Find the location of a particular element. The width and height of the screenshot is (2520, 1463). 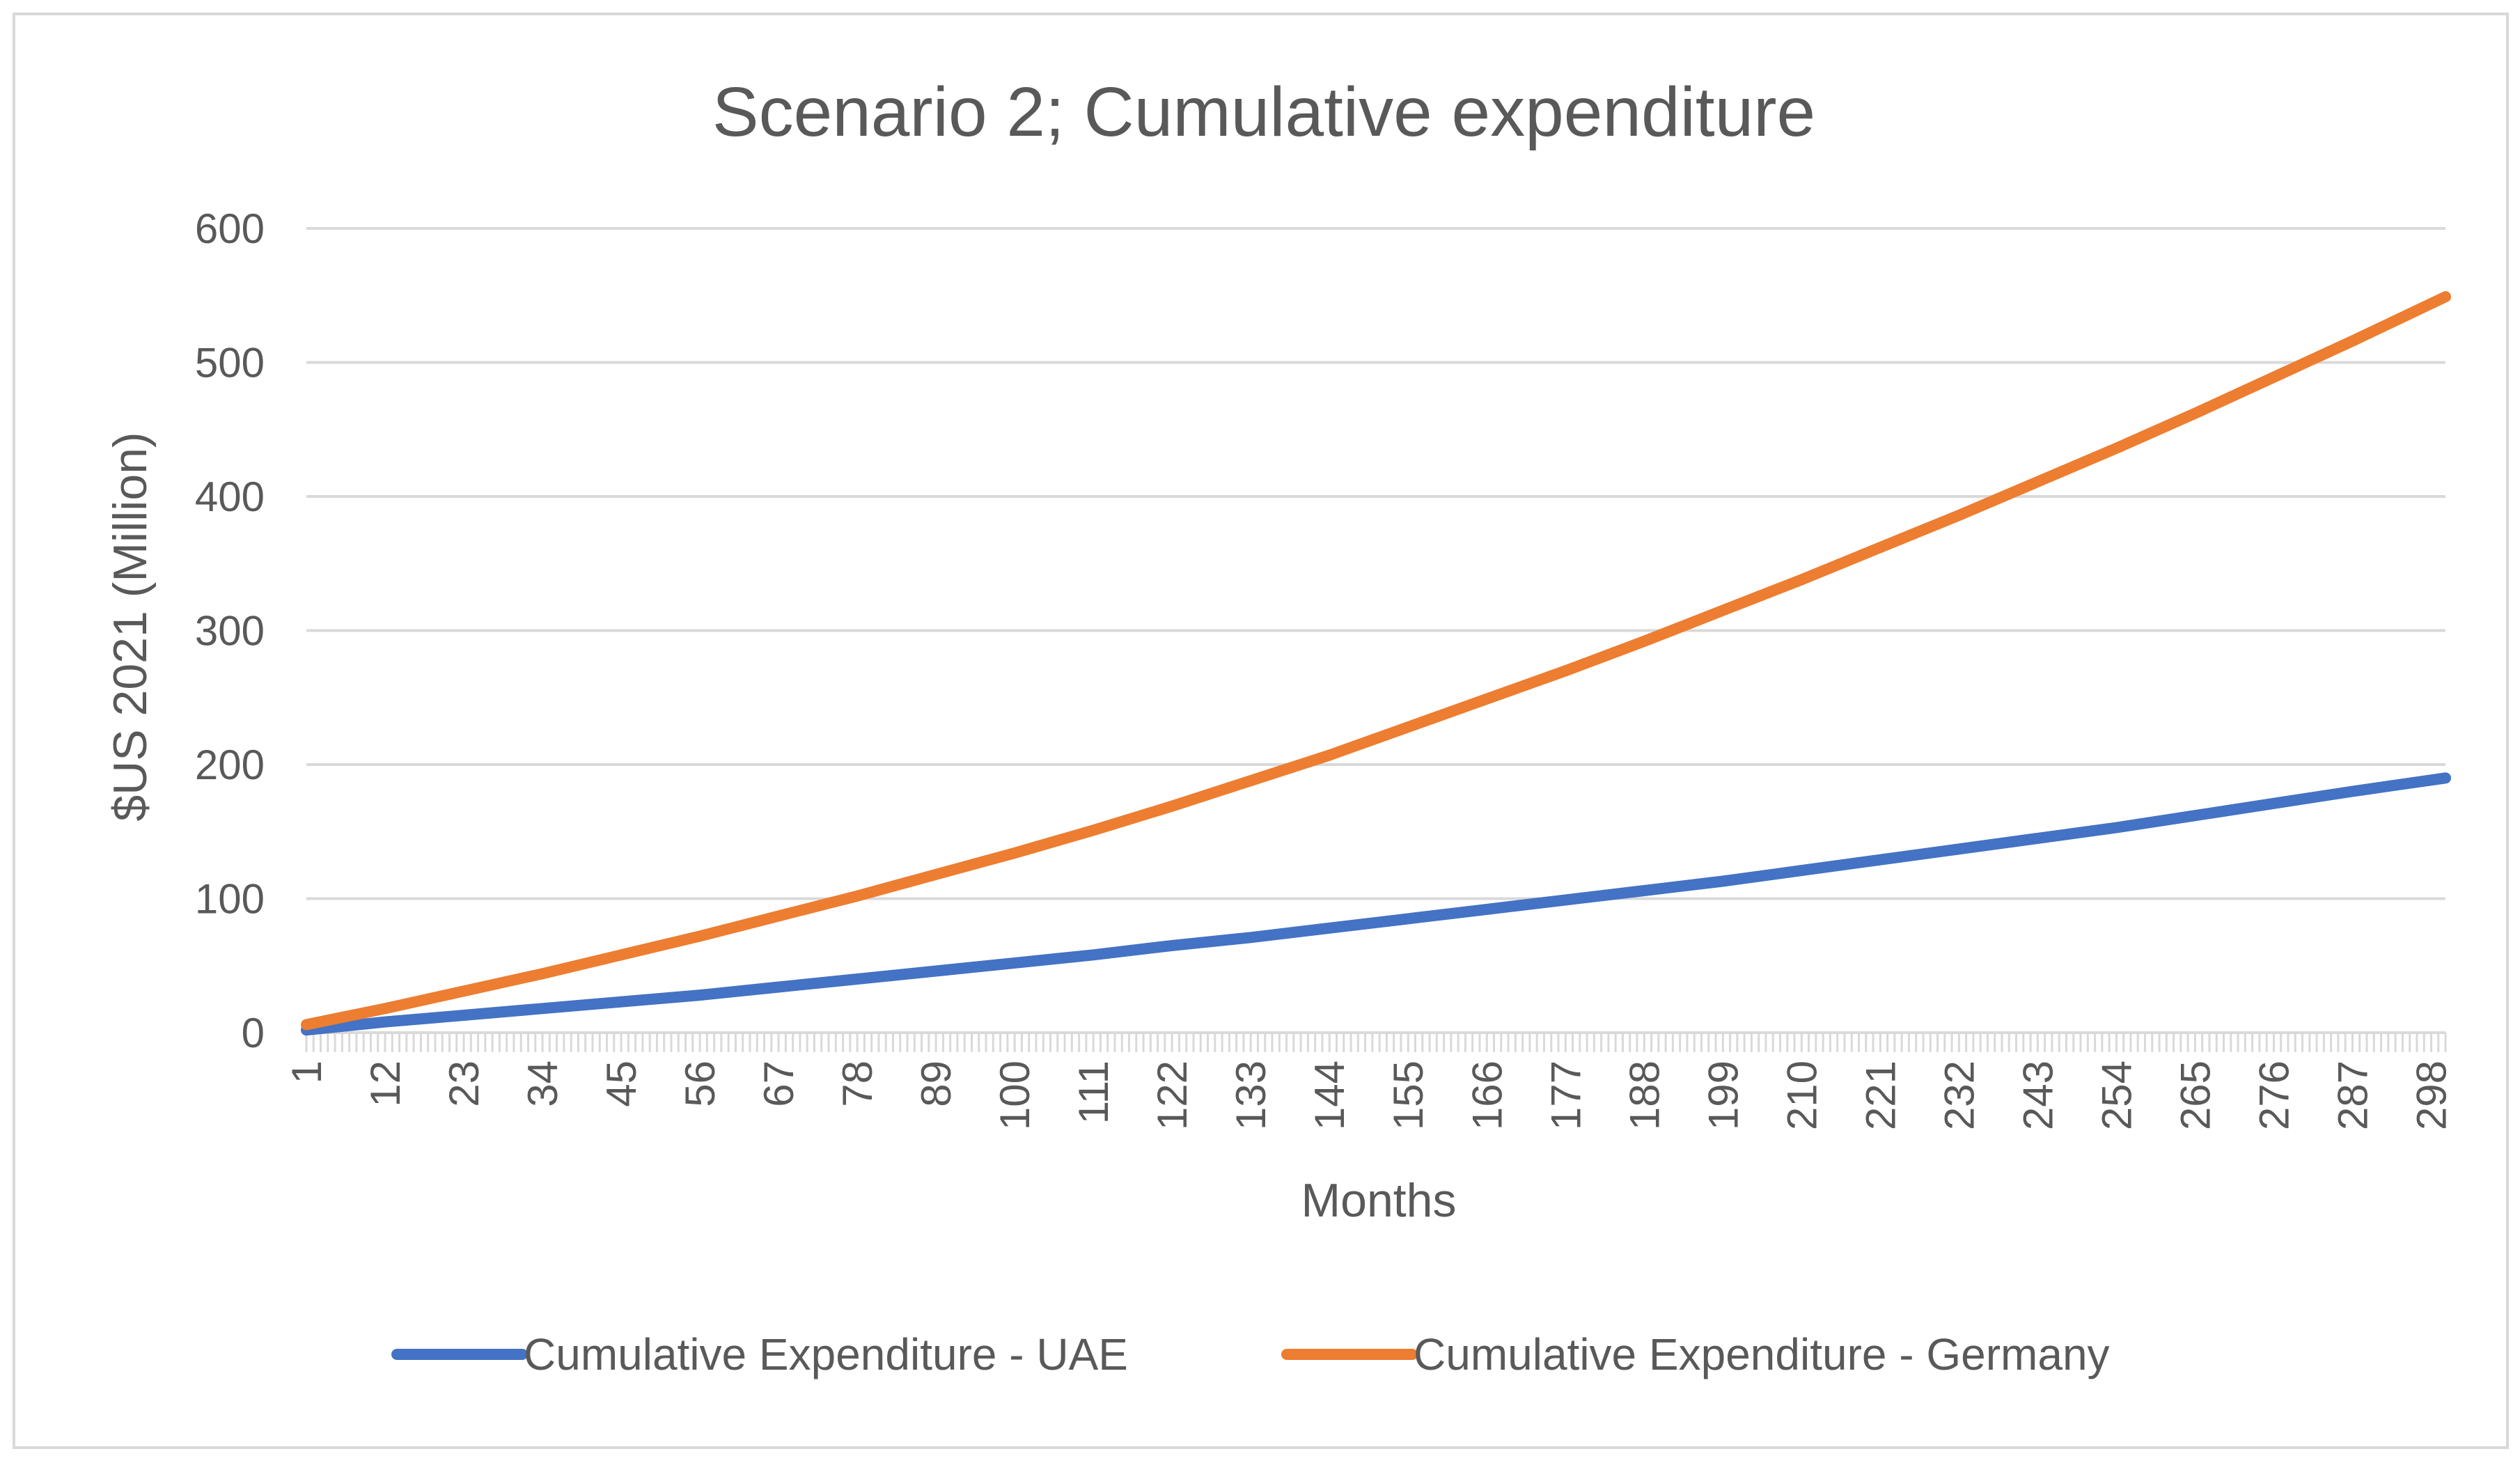

x-tick-label: 232 is located at coordinates (1959, 1096).